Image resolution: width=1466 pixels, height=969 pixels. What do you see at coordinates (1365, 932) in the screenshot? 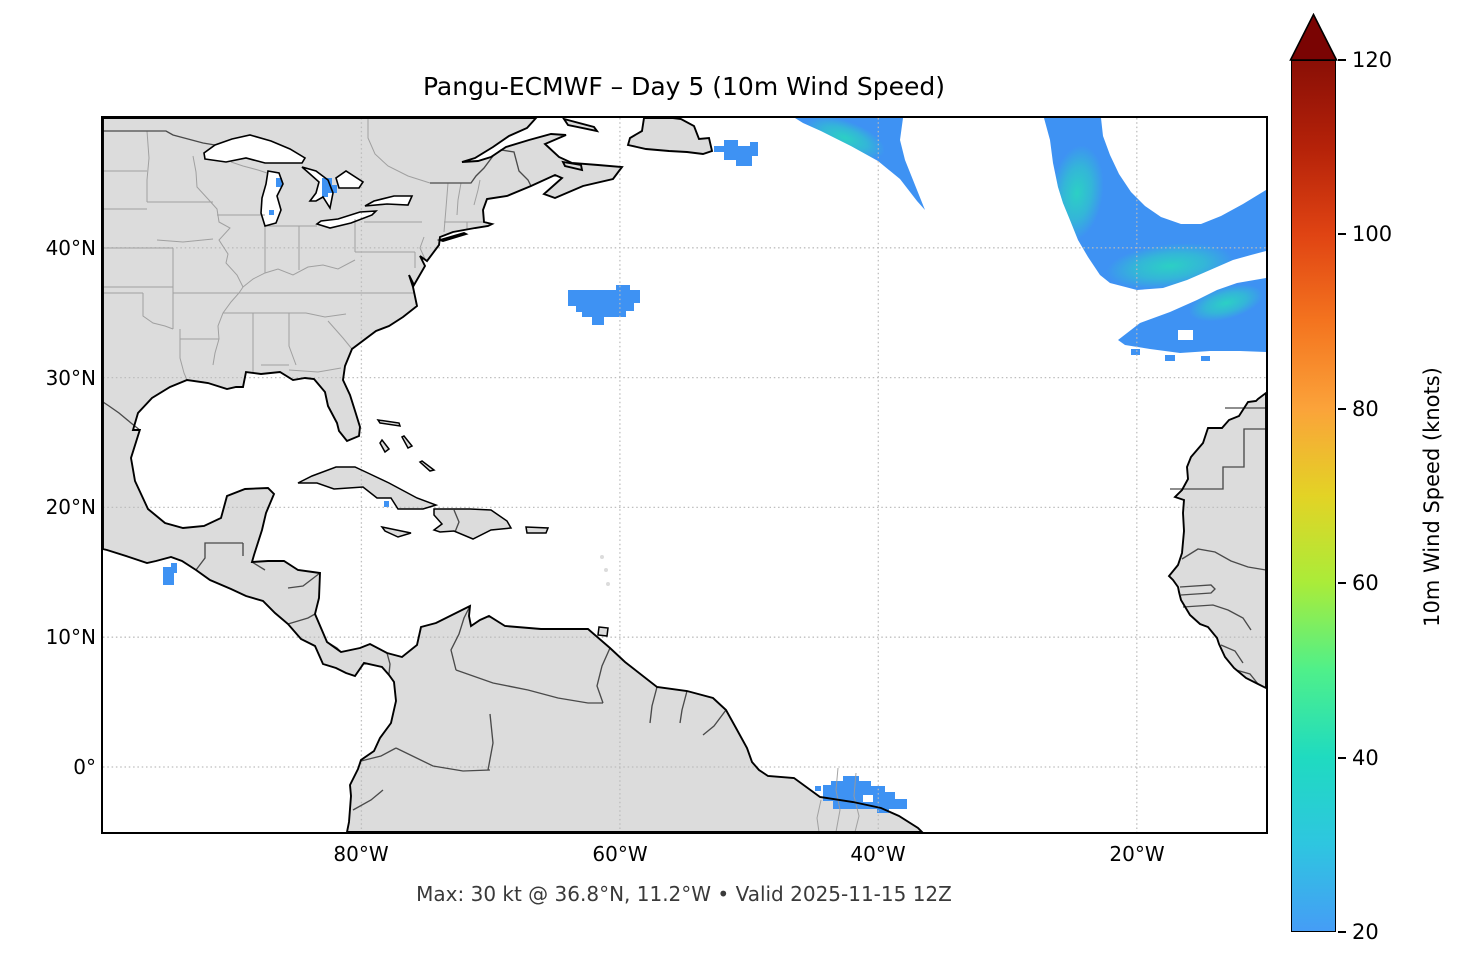
I see `colorbar-tick-label-20: 20` at bounding box center [1365, 932].